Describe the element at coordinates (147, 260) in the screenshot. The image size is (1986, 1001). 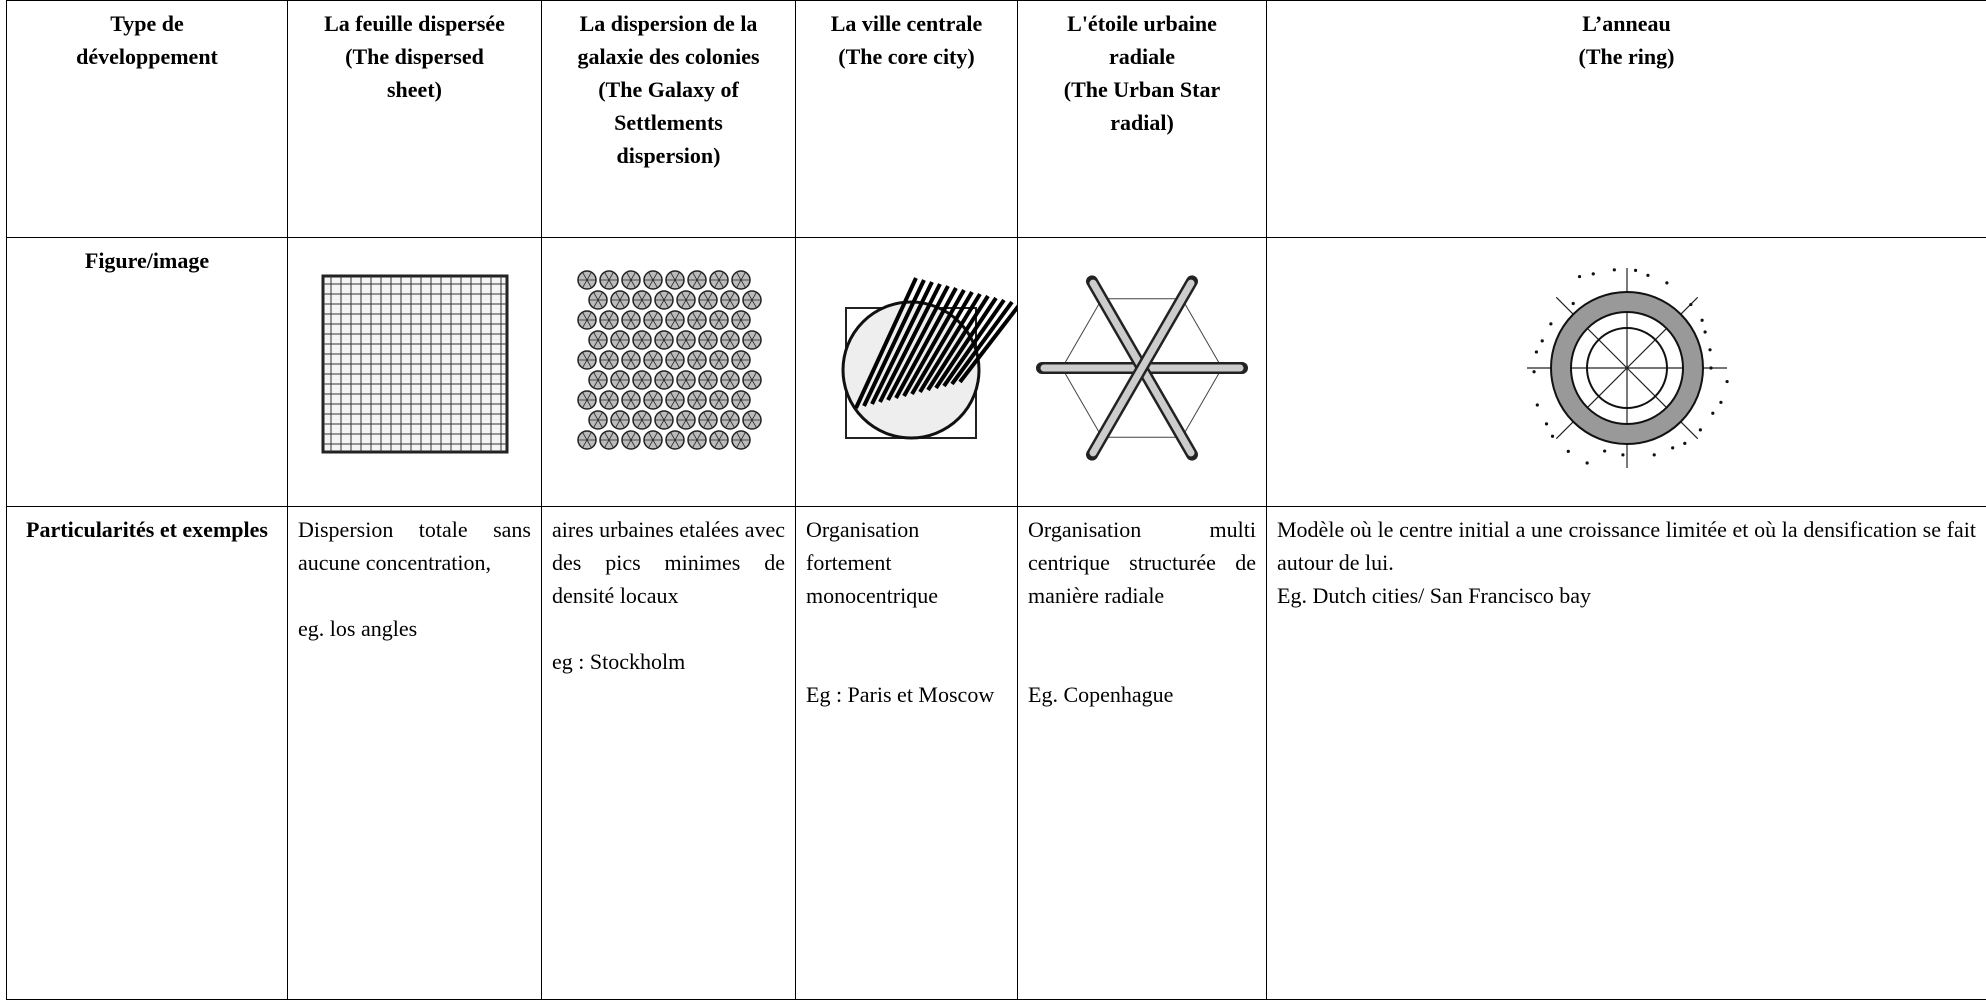
I see `row-label-text: Figure/image` at that location.